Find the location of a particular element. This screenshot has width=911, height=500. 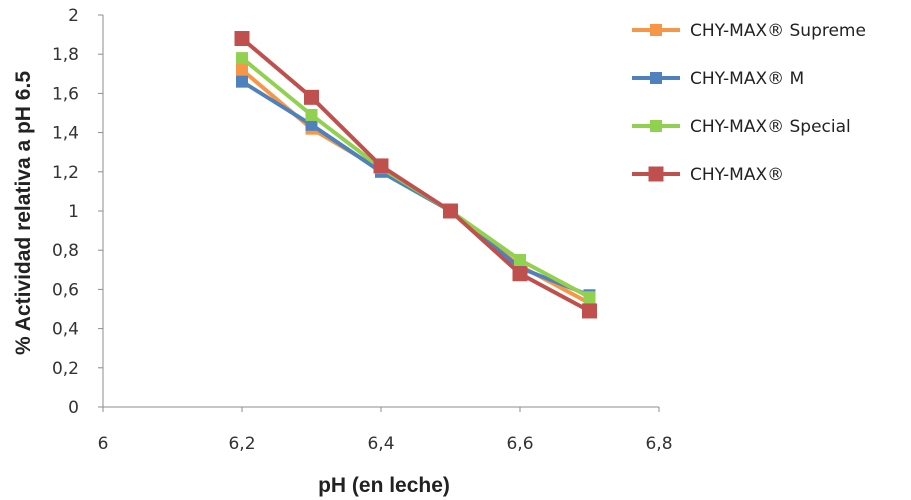

legend-item: CHY-MAX® Special is located at coordinates (741, 127).